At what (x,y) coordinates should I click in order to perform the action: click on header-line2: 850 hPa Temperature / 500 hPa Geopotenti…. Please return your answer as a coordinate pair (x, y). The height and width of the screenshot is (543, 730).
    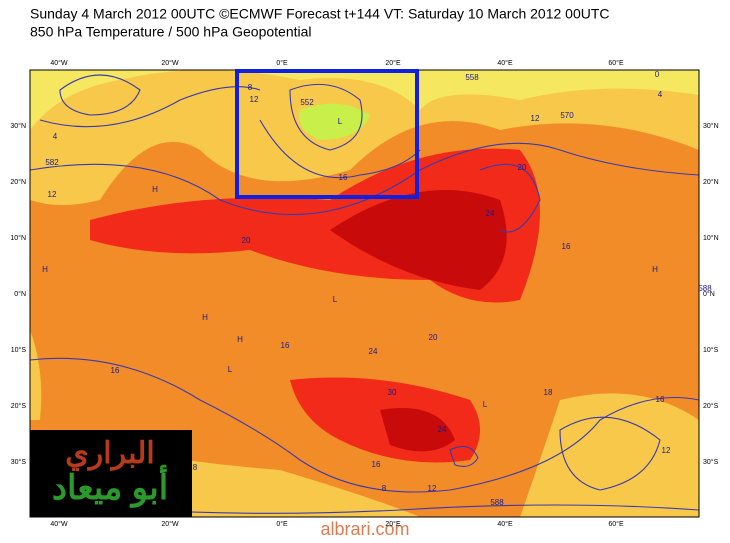
    Looking at the image, I should click on (171, 32).